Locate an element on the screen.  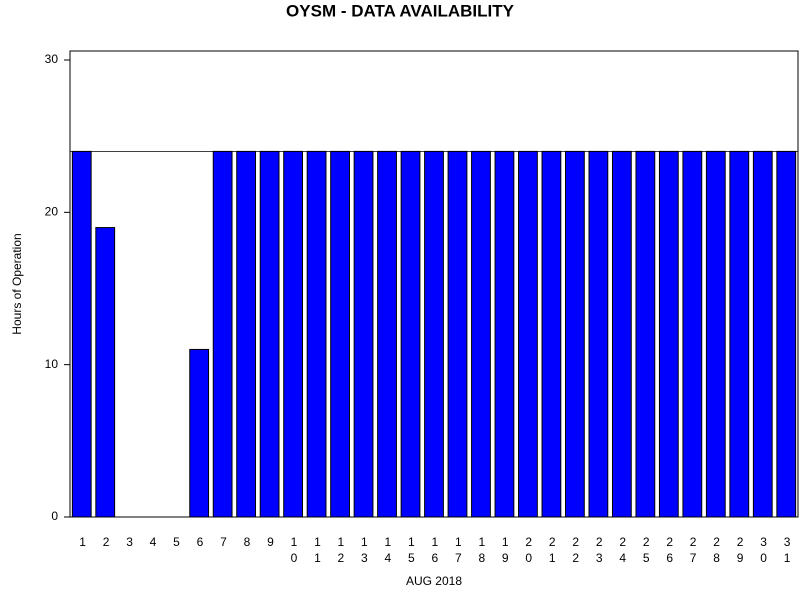
y-tick-label: 10 is located at coordinates (52, 364).